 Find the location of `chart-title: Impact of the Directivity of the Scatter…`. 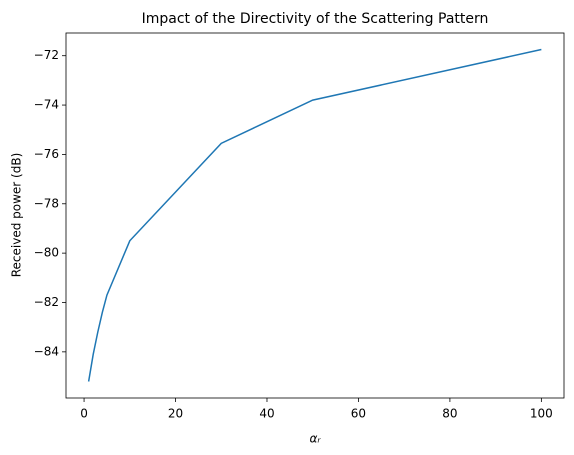

chart-title: Impact of the Directivity of the Scatter… is located at coordinates (315, 19).